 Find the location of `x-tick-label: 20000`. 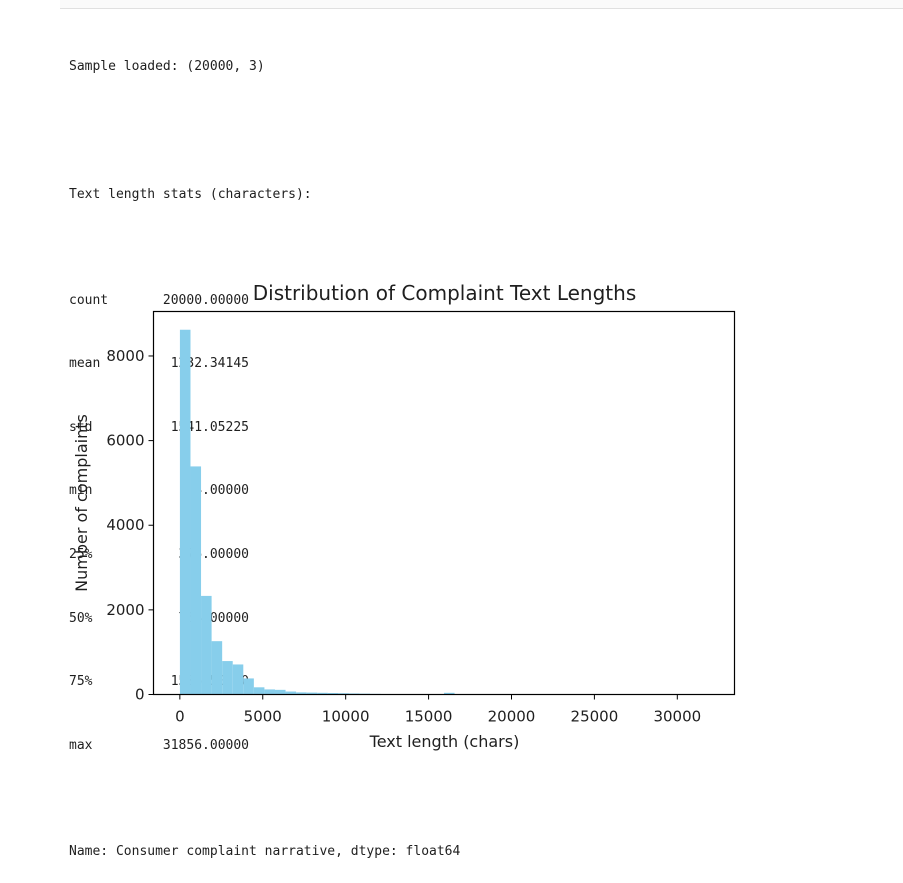

x-tick-label: 20000 is located at coordinates (512, 717).